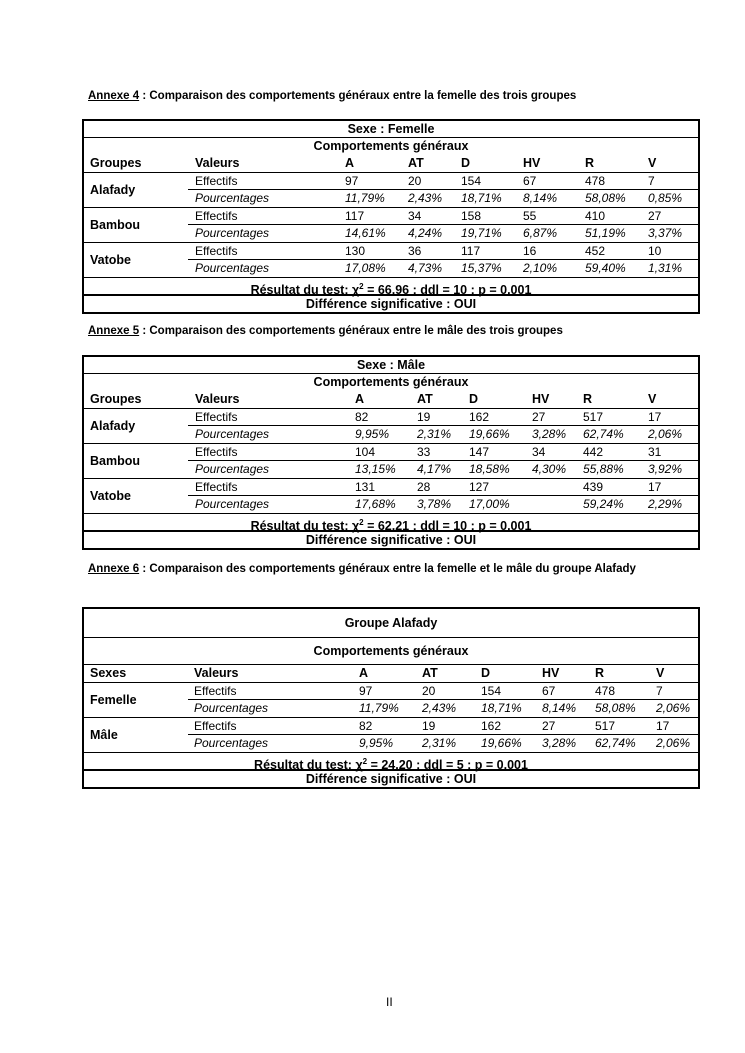 The image size is (745, 1053). I want to click on table-subtitle: Comportements généraux, so click(391, 146).